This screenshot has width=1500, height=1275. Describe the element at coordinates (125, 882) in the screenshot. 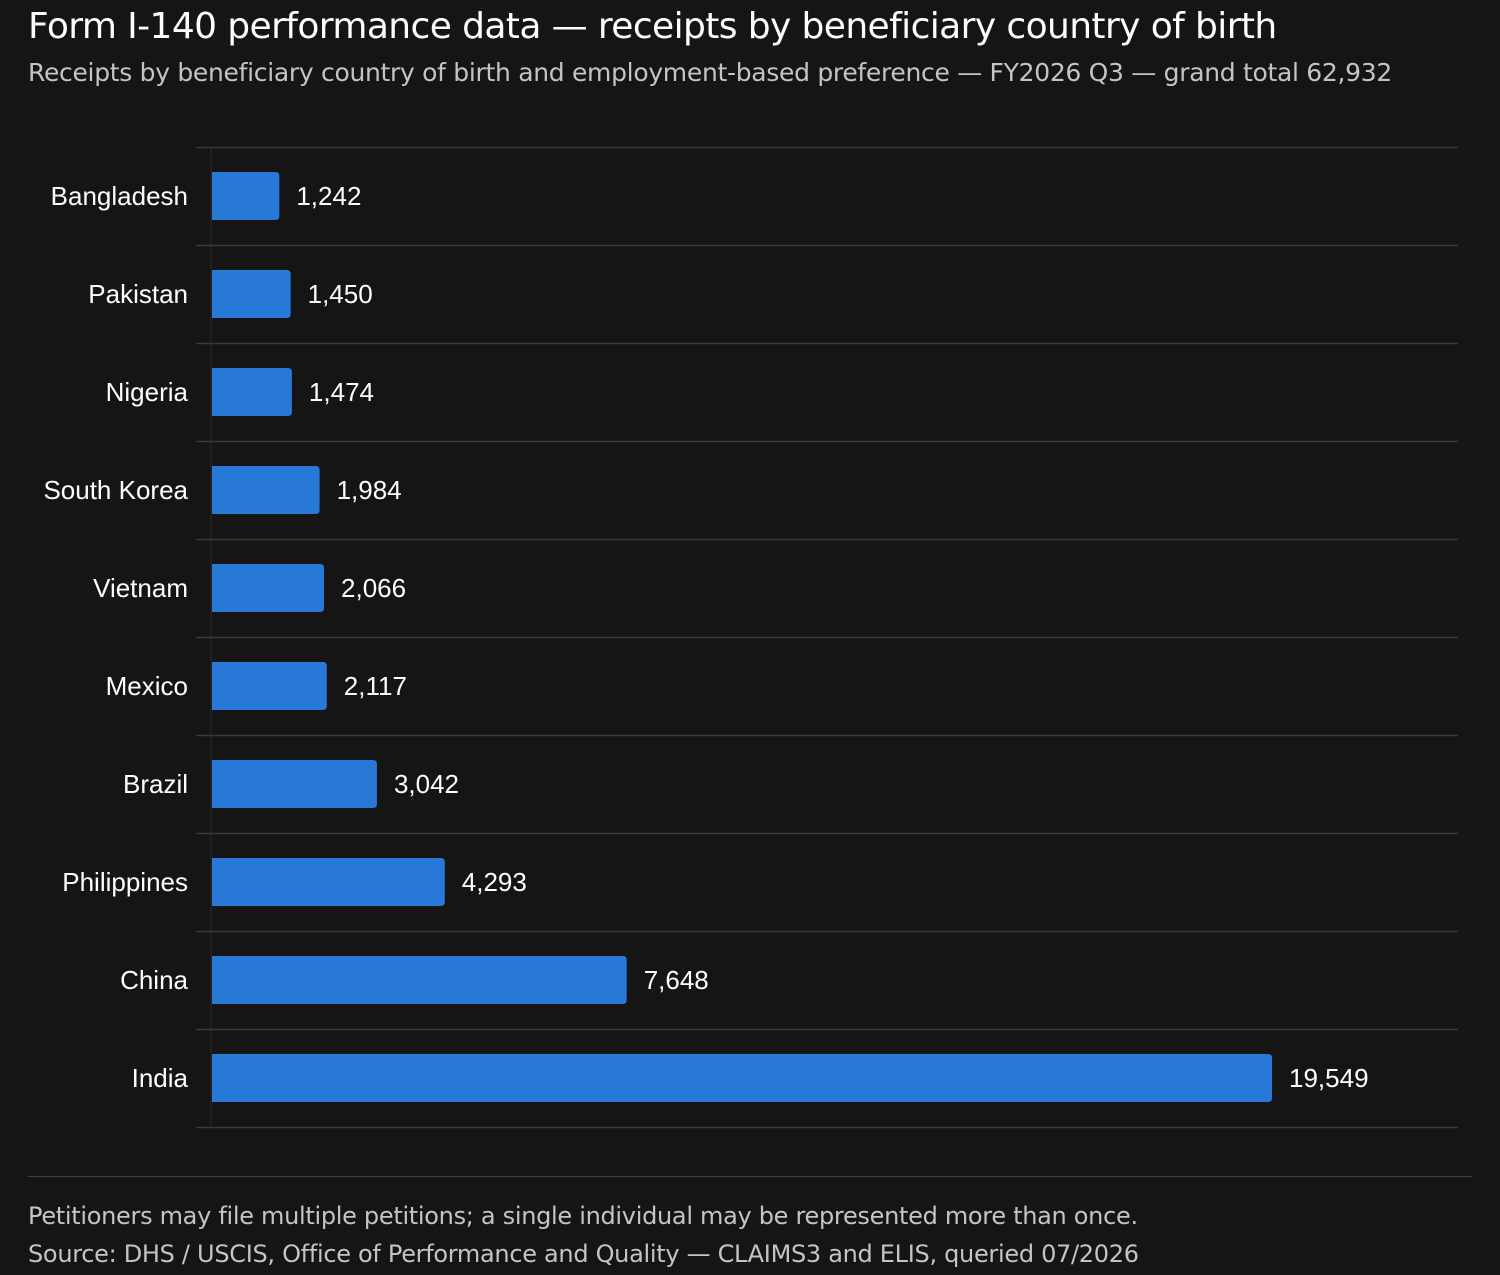

I see `category-label-philippines: Philippines` at that location.